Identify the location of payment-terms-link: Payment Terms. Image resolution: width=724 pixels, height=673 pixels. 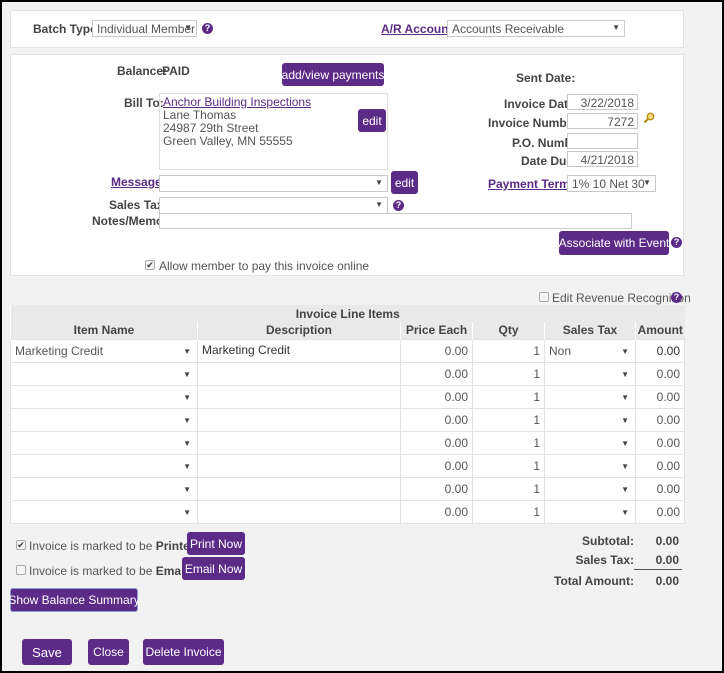
(532, 184).